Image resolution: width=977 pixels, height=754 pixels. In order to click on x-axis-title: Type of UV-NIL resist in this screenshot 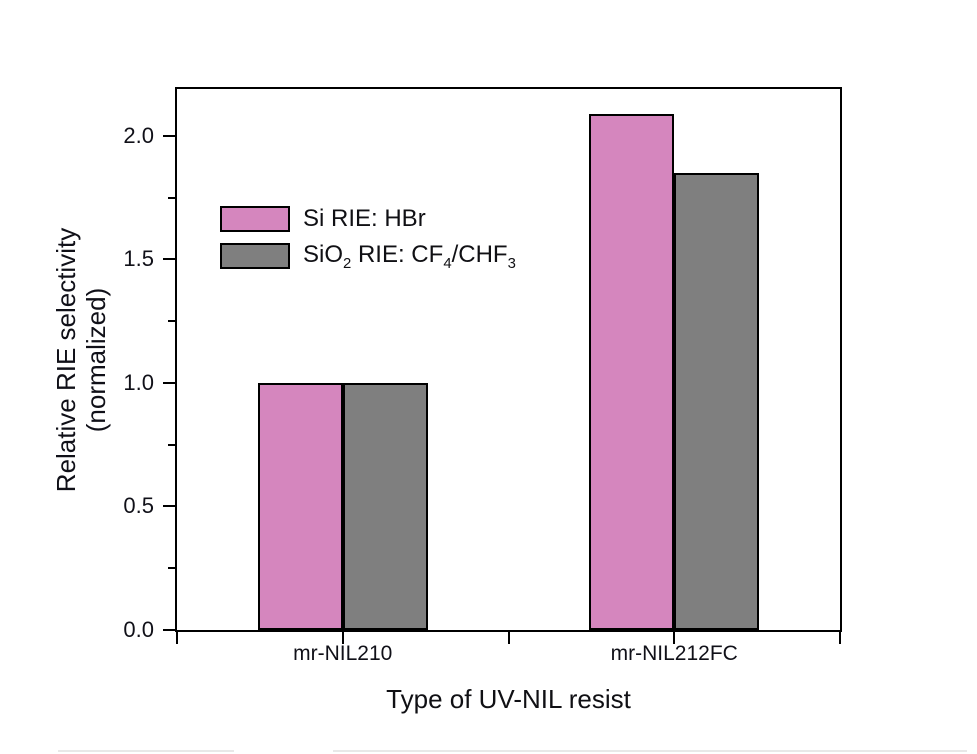, I will do `click(508, 699)`.